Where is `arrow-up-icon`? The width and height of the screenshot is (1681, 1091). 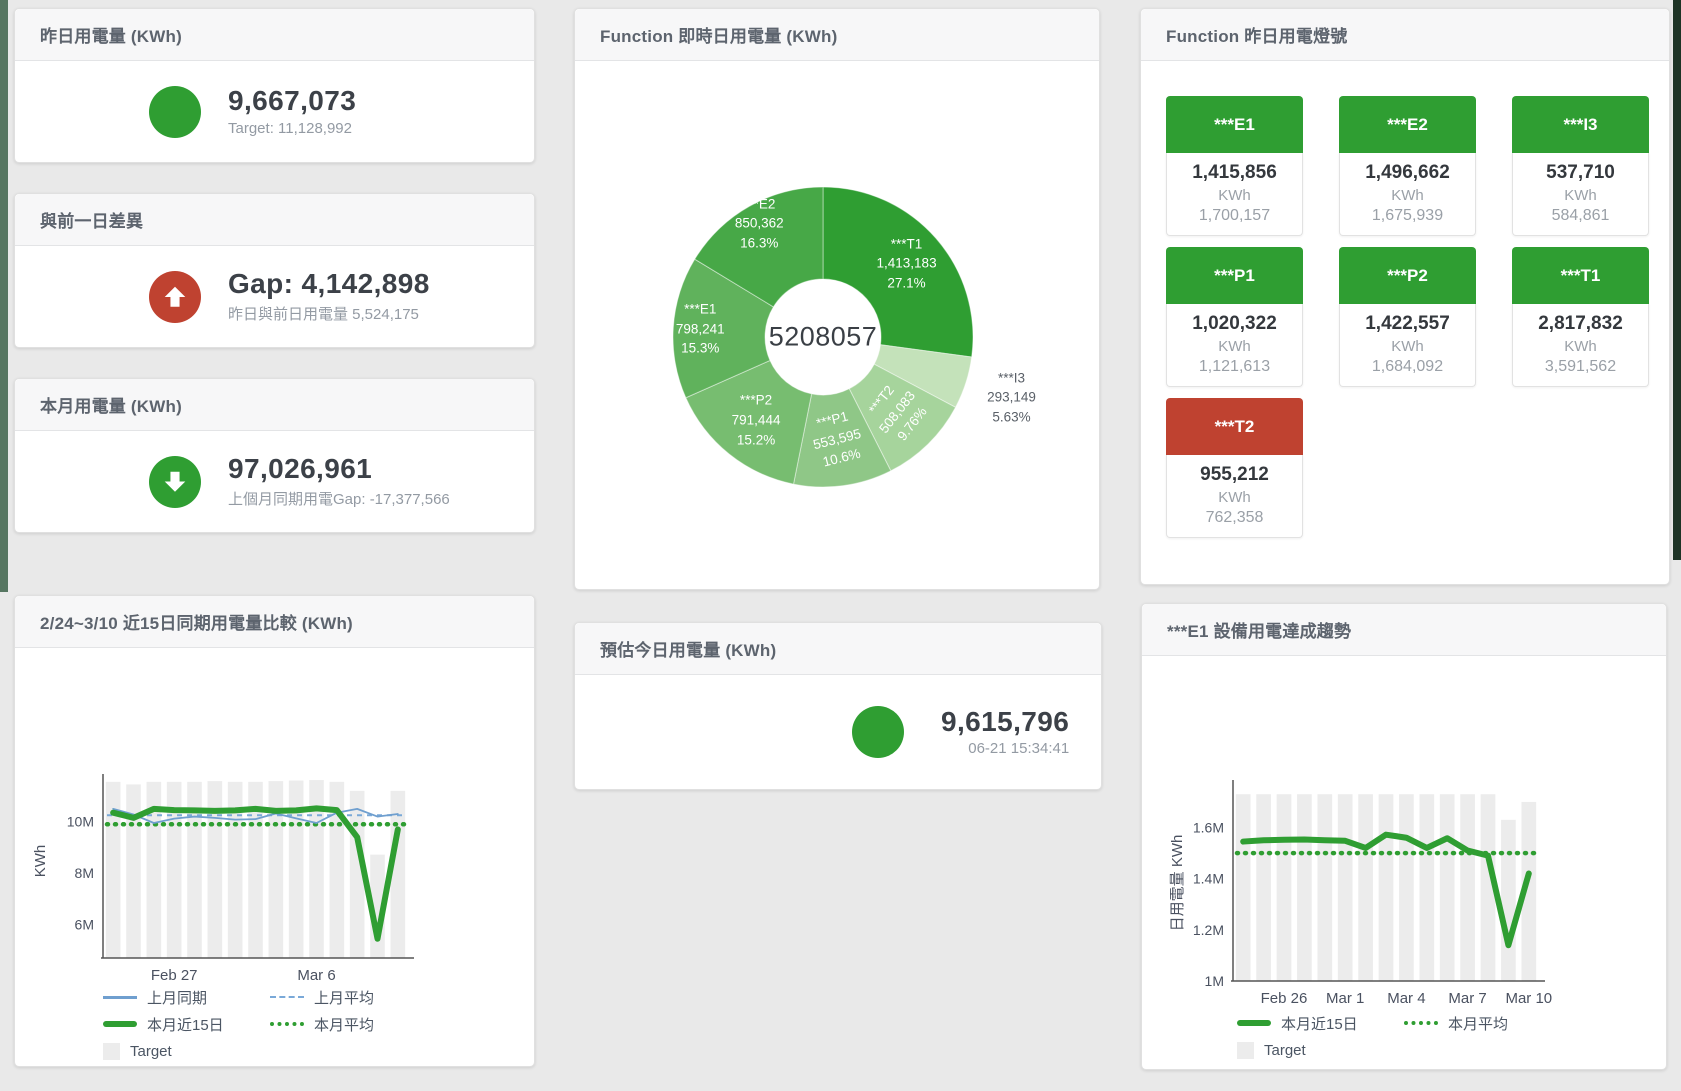 arrow-up-icon is located at coordinates (175, 296).